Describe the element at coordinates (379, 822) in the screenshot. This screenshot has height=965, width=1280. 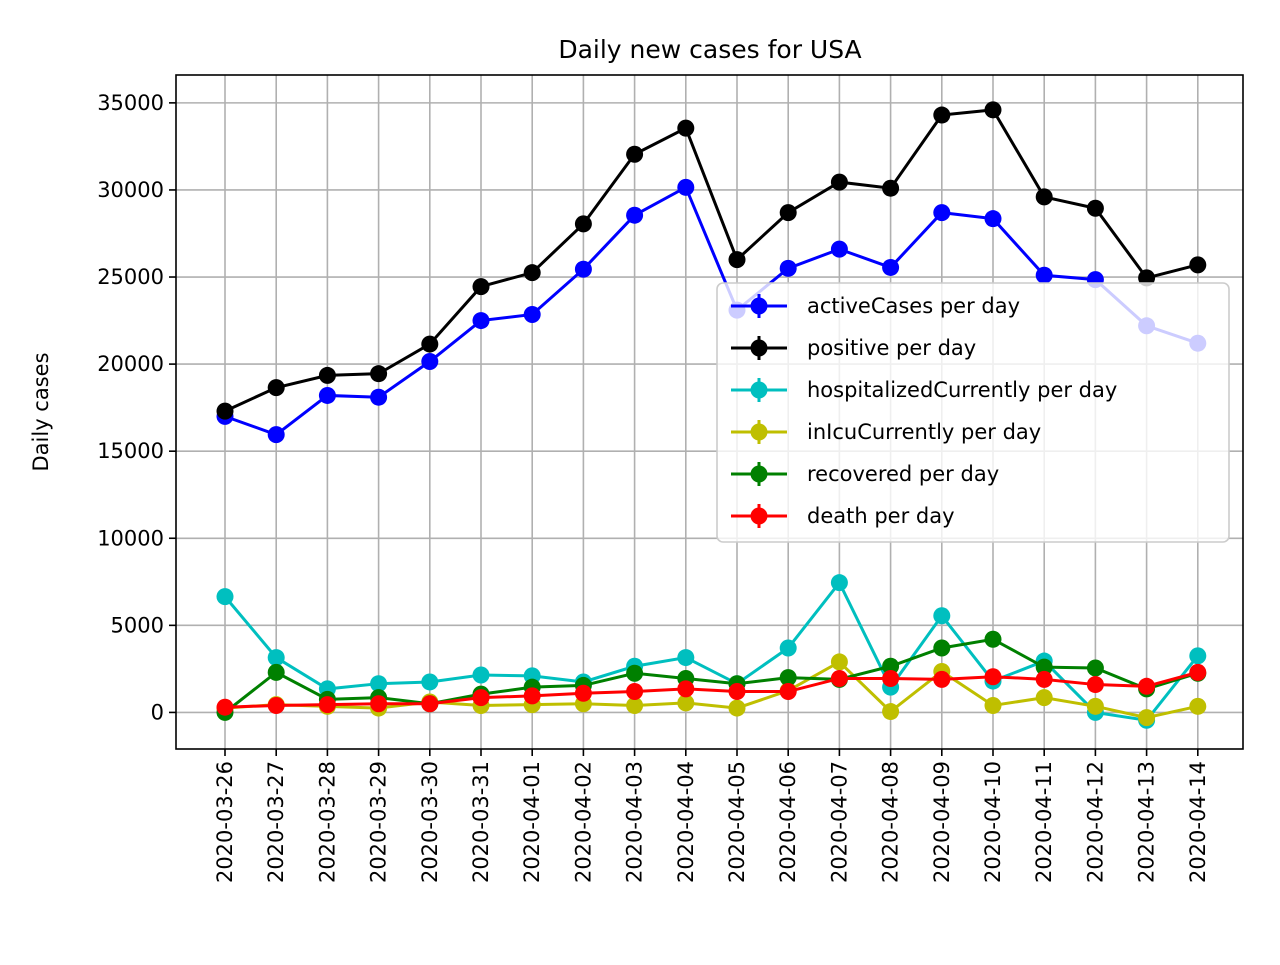
I see `x-tick-label: 2020-03-29` at that location.